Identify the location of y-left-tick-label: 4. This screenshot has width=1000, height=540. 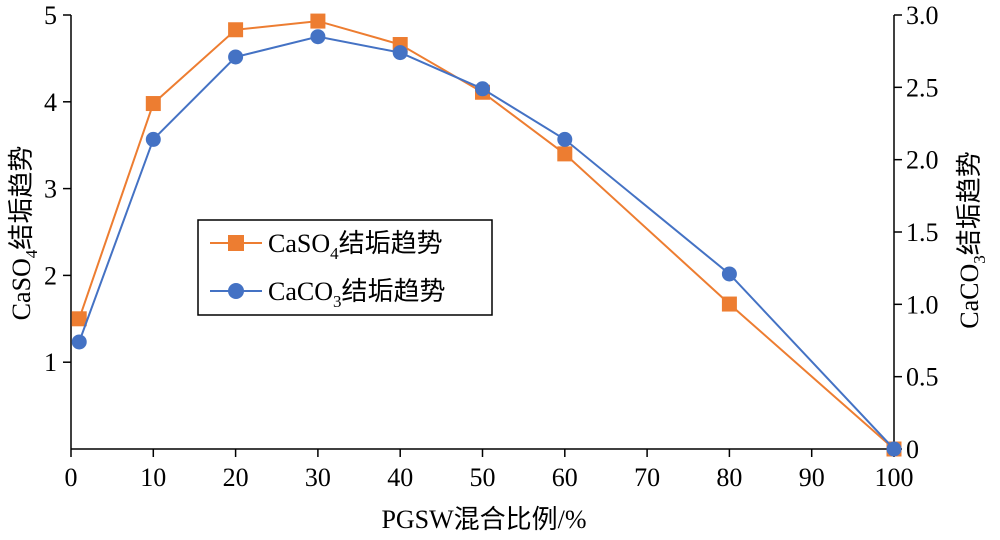
(50, 102).